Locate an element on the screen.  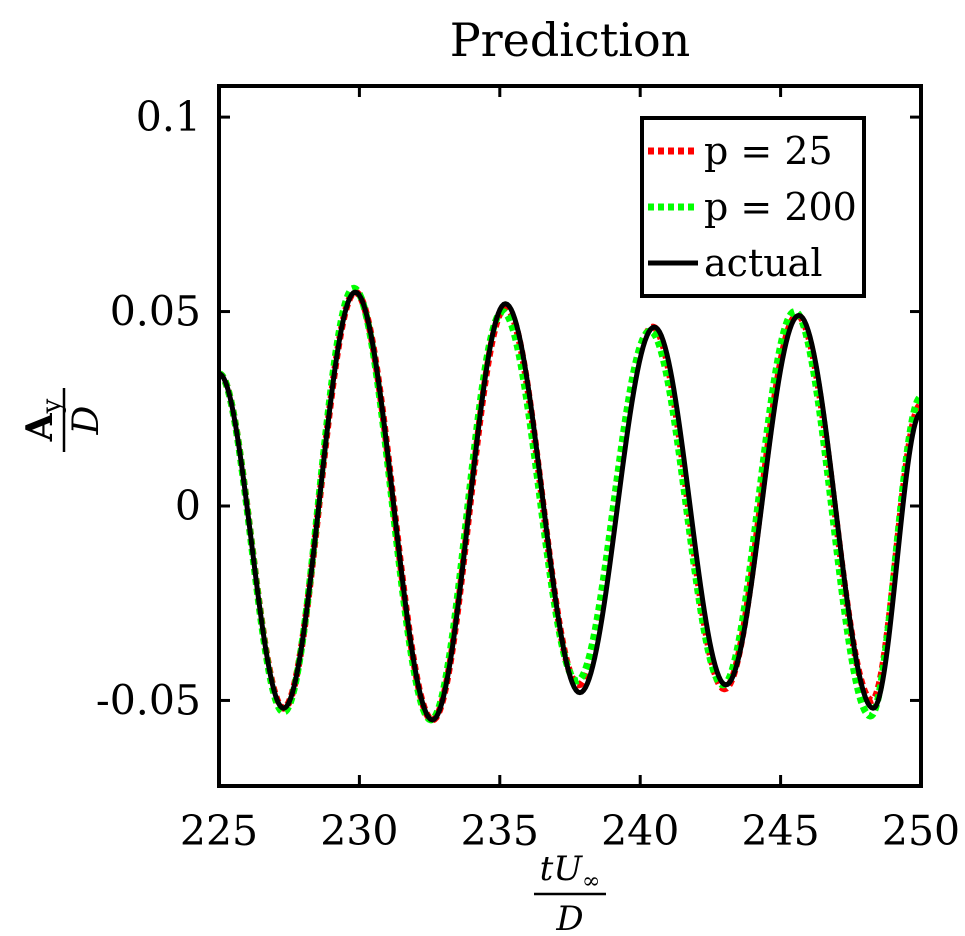
legend-label-1: p = 200 is located at coordinates (780, 207).